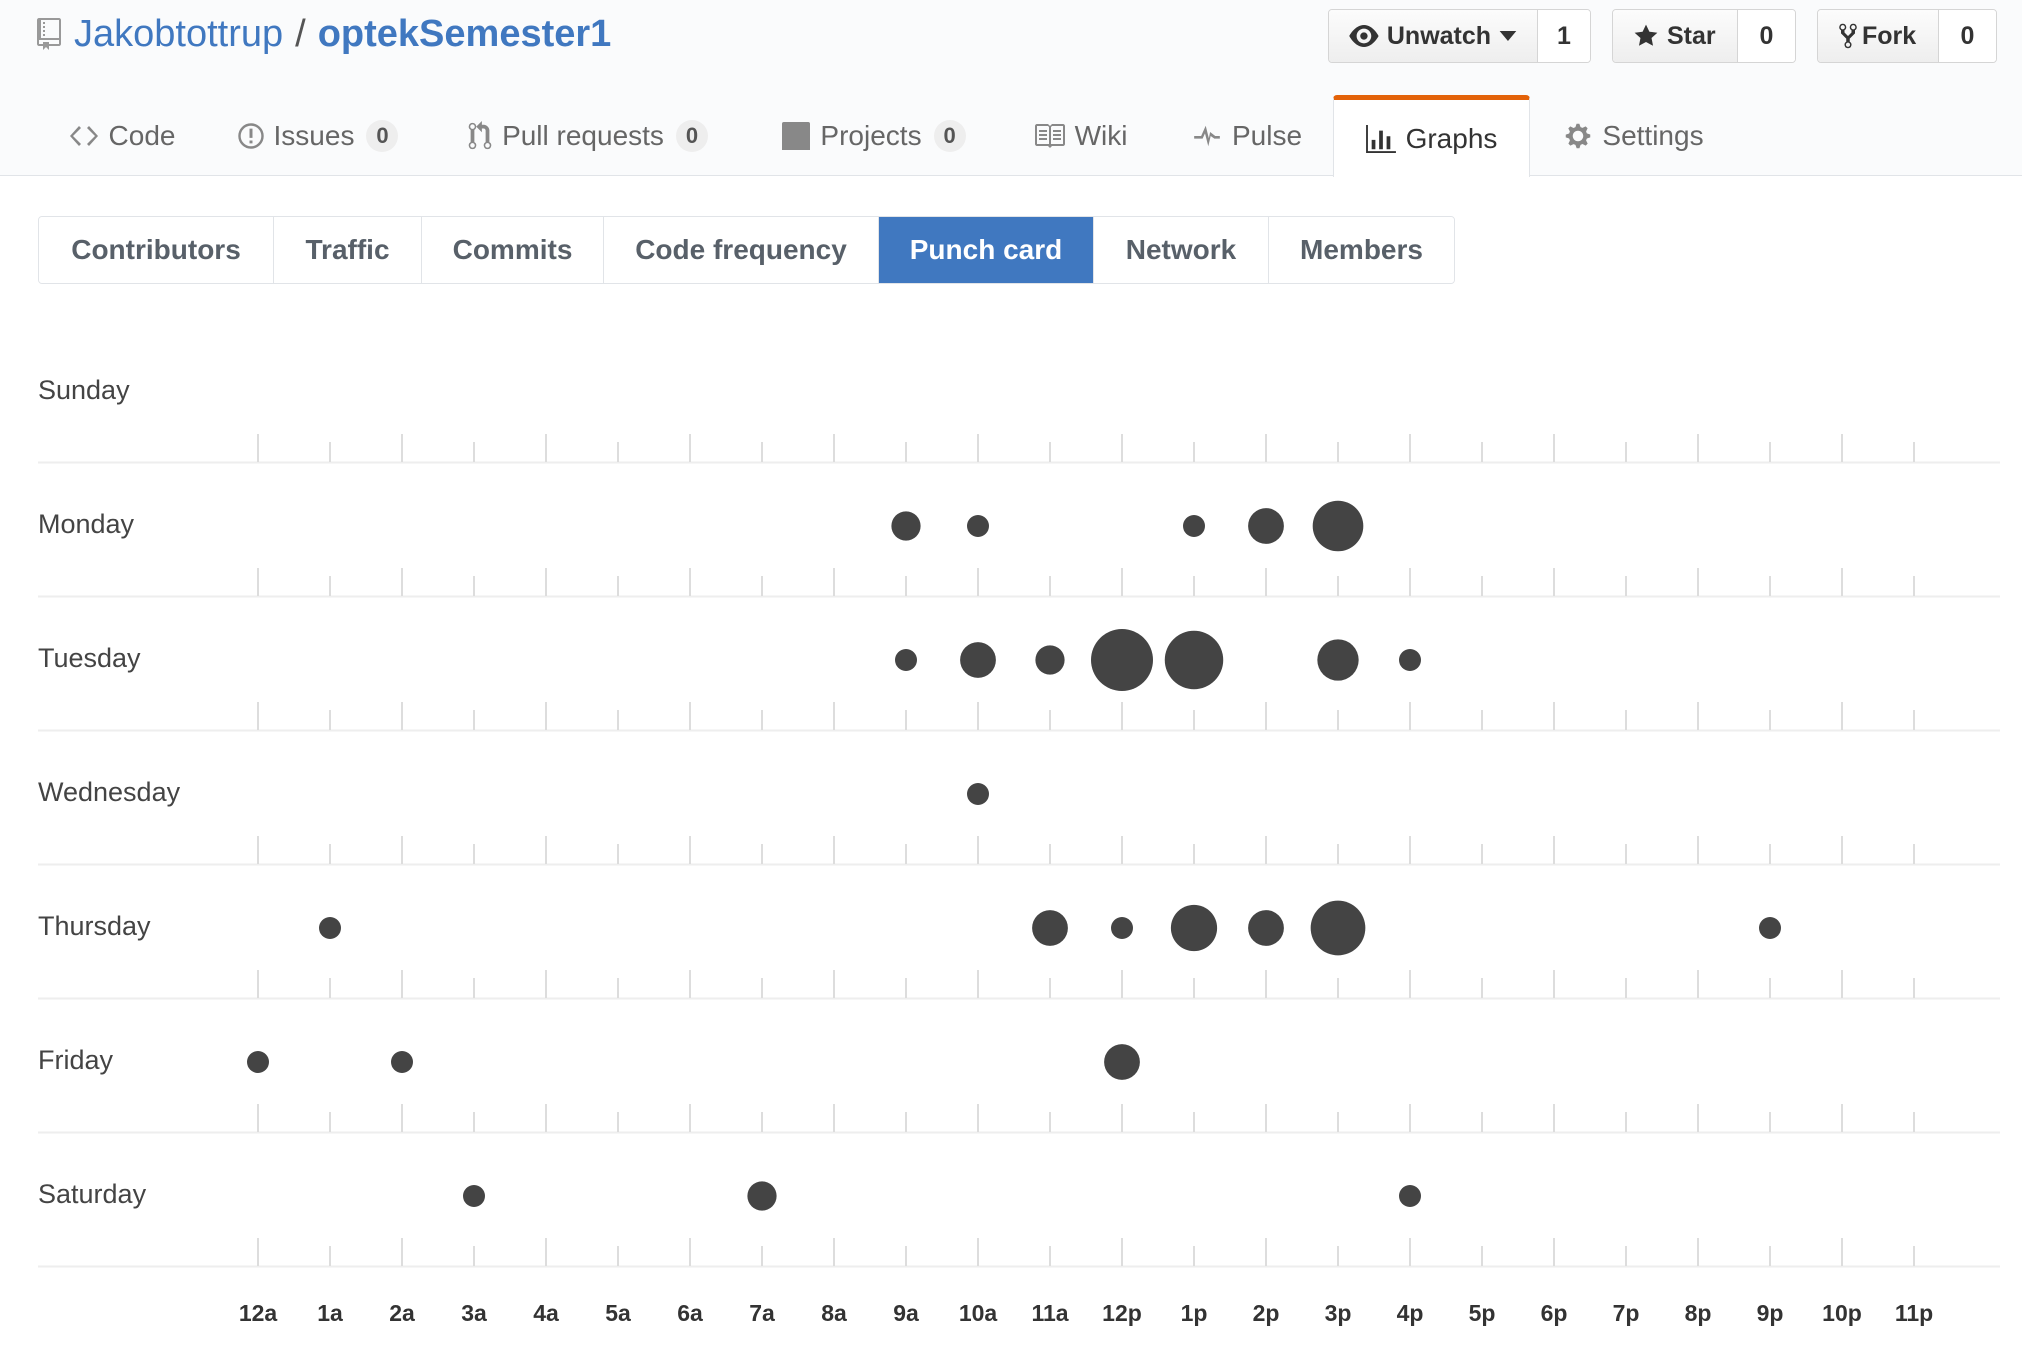 This screenshot has height=1354, width=2022. I want to click on gear-icon, so click(1578, 136).